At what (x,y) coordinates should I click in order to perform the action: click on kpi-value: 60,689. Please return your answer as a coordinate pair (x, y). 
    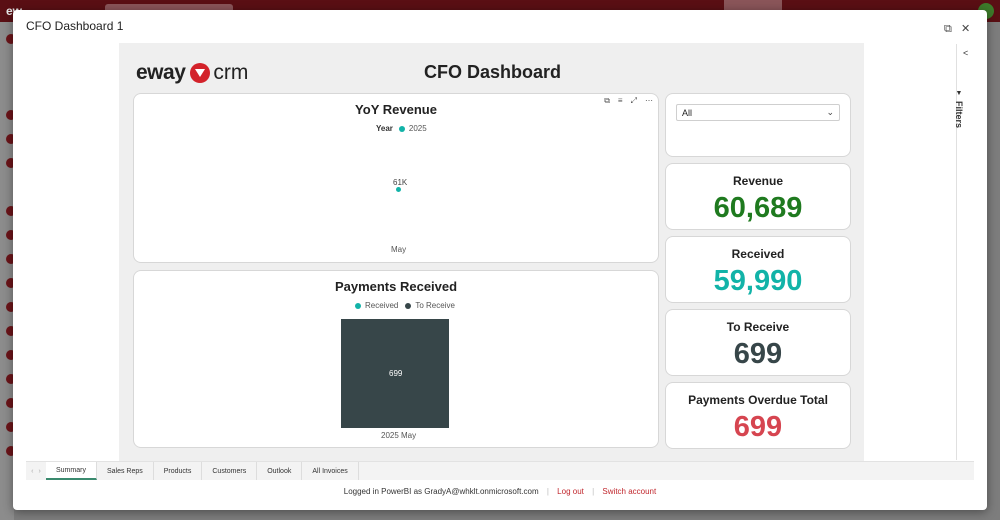
    Looking at the image, I should click on (758, 208).